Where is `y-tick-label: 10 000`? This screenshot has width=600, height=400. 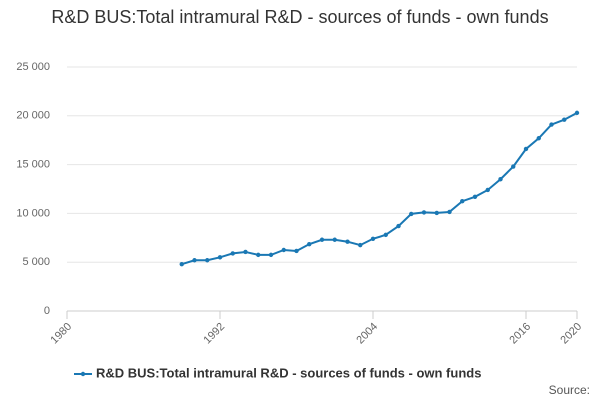
y-tick-label: 10 000 is located at coordinates (33, 213).